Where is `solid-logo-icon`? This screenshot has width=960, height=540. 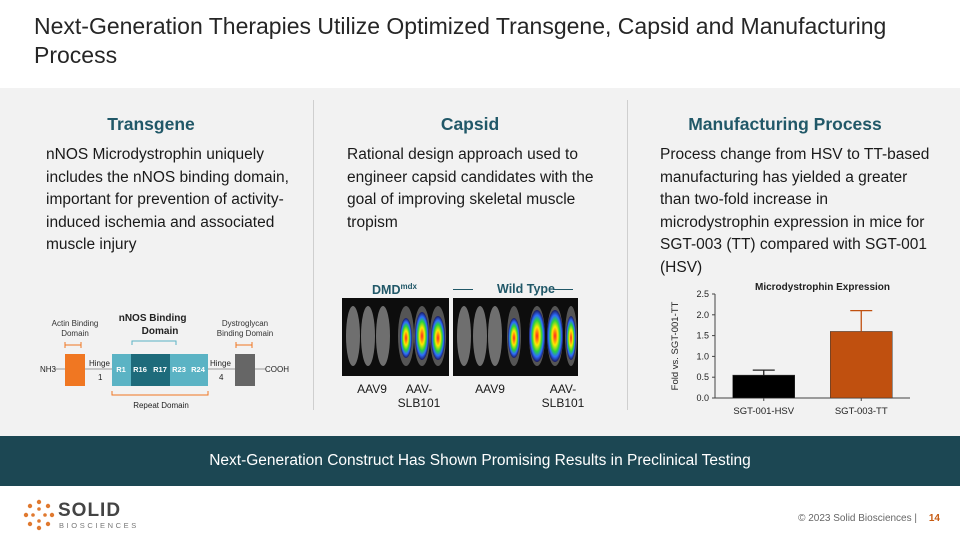
solid-logo-icon is located at coordinates (39, 515).